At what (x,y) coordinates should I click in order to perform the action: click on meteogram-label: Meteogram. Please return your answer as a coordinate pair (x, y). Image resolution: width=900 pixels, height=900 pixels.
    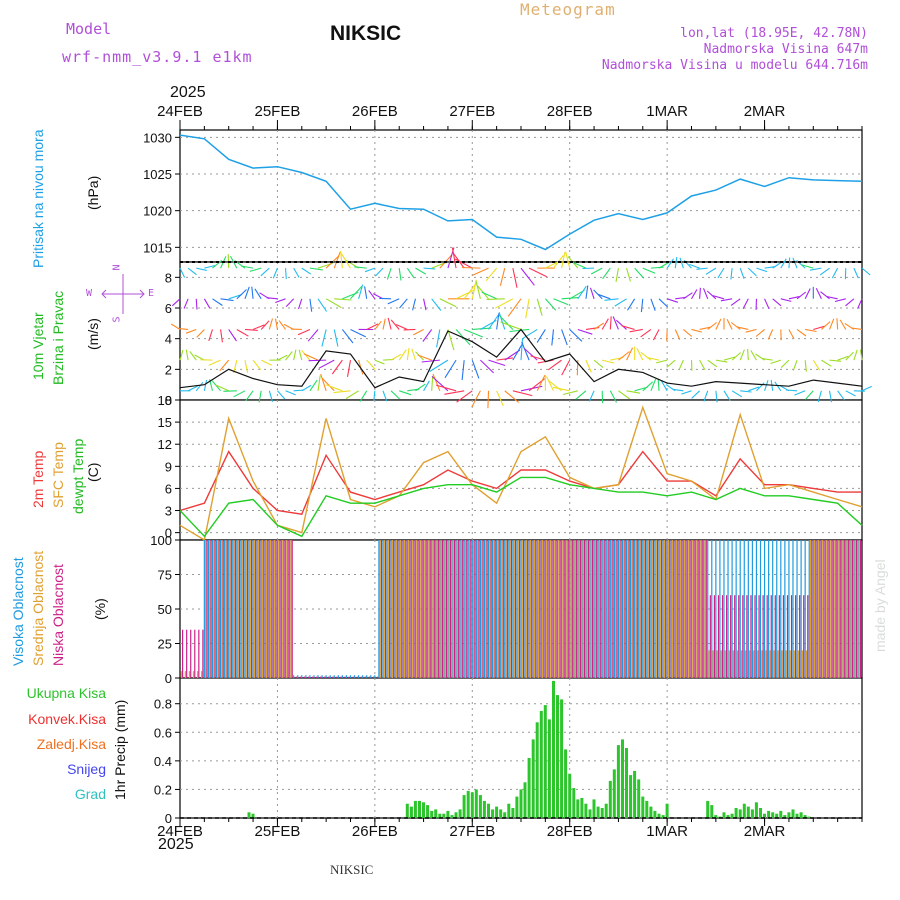
    Looking at the image, I should click on (568, 9).